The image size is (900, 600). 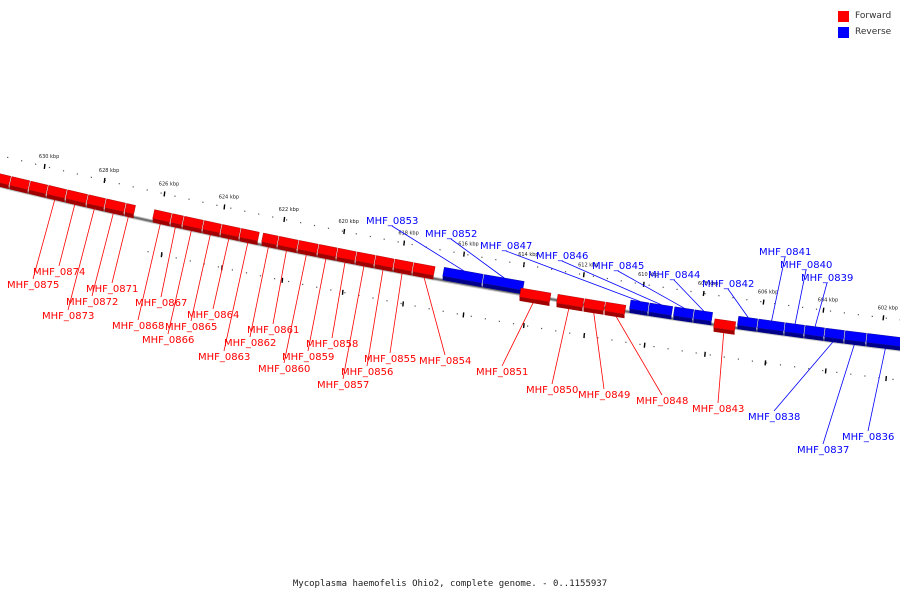 I want to click on gene-label: MHF_0868, so click(x=138, y=326).